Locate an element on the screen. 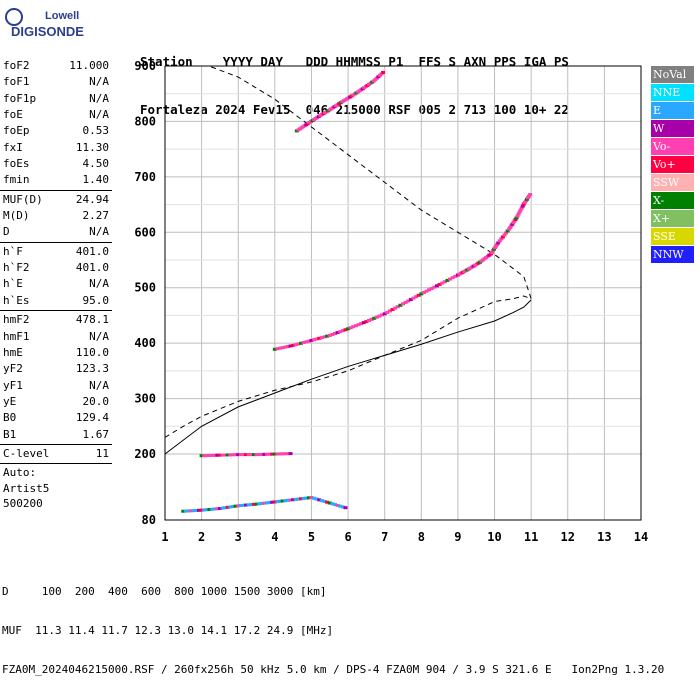 This screenshot has width=700, height=689. x-tick-label: 8 is located at coordinates (421, 537).